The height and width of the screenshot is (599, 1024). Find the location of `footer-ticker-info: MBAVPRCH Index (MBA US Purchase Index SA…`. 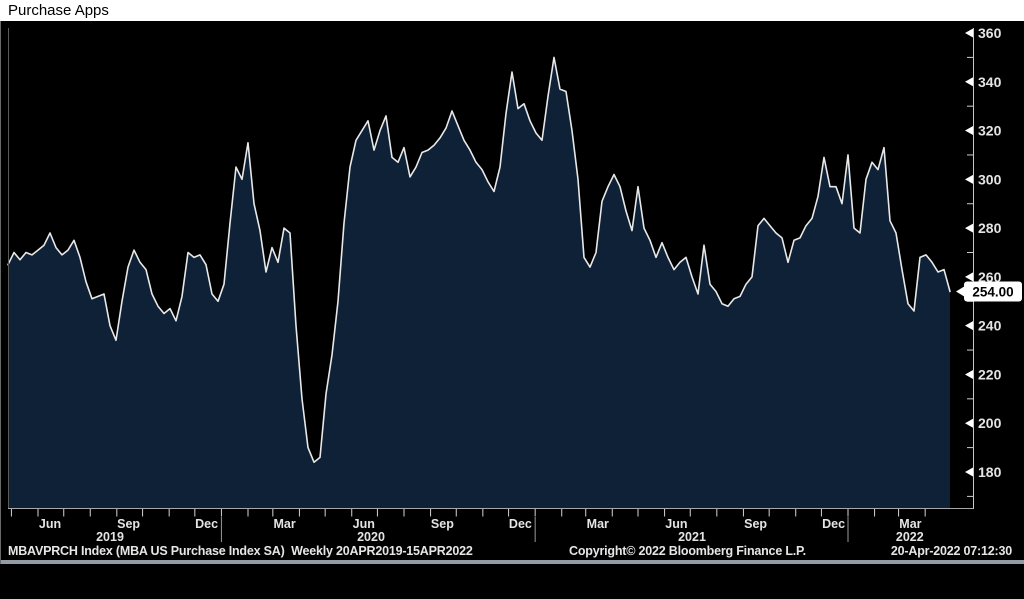

footer-ticker-info: MBAVPRCH Index (MBA US Purchase Index SA… is located at coordinates (240, 551).